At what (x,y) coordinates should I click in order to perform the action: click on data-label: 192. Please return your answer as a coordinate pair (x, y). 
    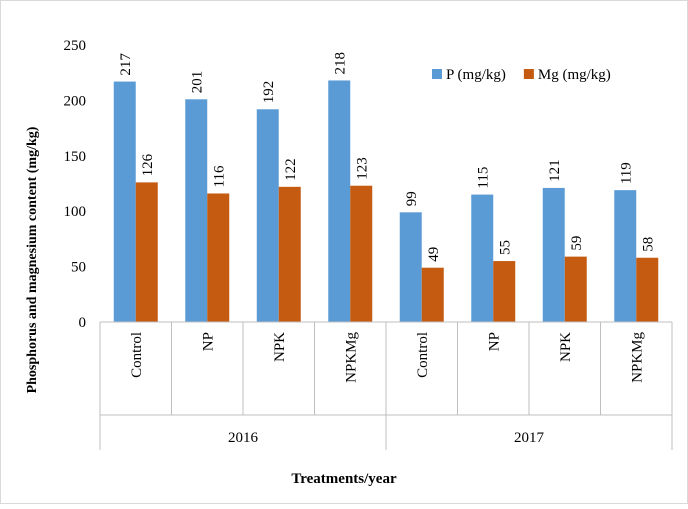
    Looking at the image, I should click on (269, 92).